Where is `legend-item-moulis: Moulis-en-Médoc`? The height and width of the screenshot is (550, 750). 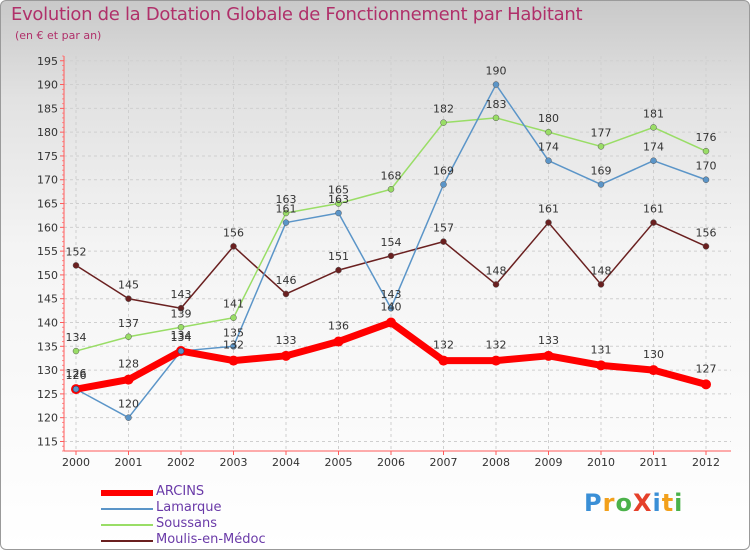
legend-item-moulis: Moulis-en-Médoc is located at coordinates (211, 540).